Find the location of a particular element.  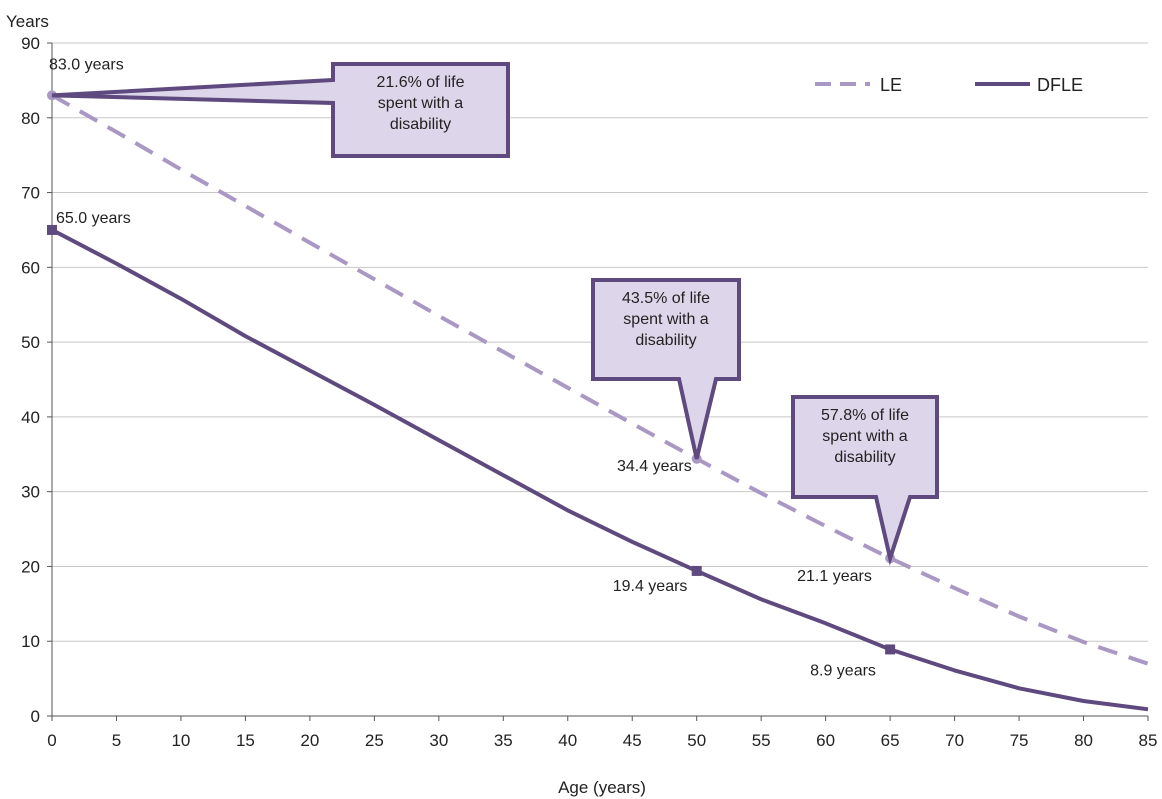

y-tick-label-0: 0 is located at coordinates (35, 716).